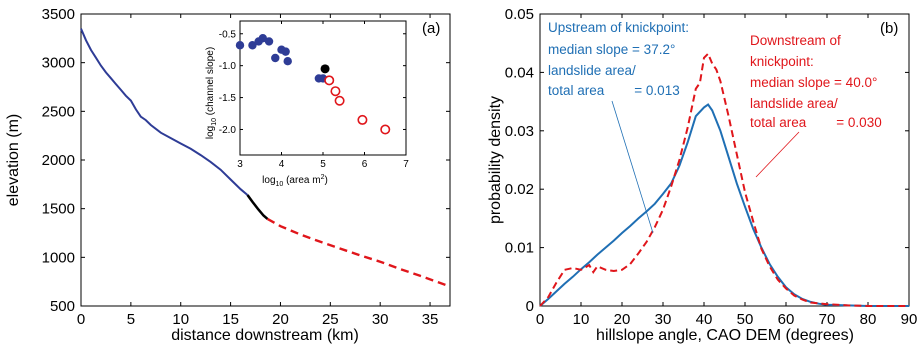 This screenshot has width=920, height=349. Describe the element at coordinates (519, 248) in the screenshot. I see `panel-b-y-tick-label: 0.01` at that location.